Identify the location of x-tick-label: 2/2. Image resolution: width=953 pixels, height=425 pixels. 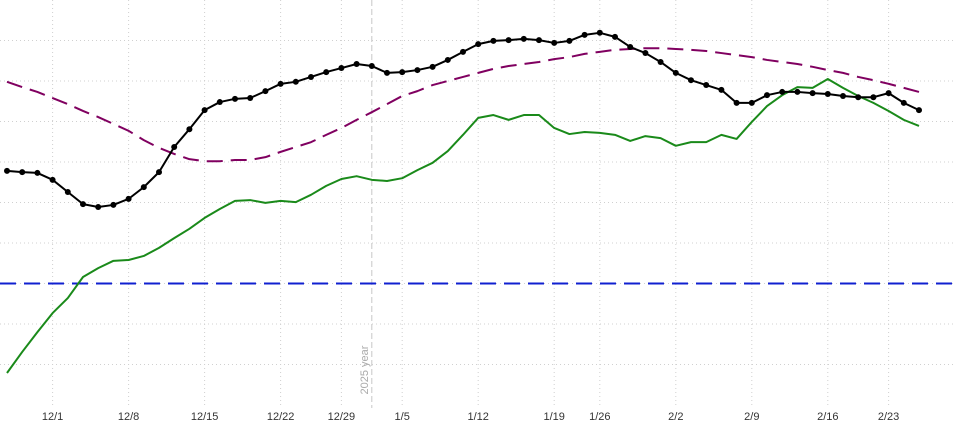
(675, 417).